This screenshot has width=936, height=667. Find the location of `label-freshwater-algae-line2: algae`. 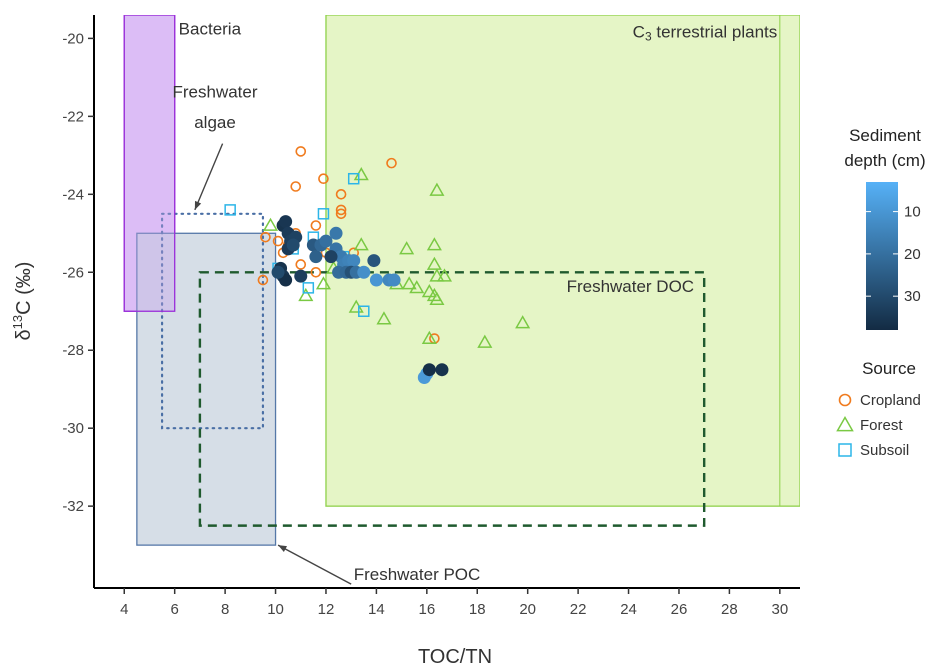

label-freshwater-algae-line2: algae is located at coordinates (215, 122).